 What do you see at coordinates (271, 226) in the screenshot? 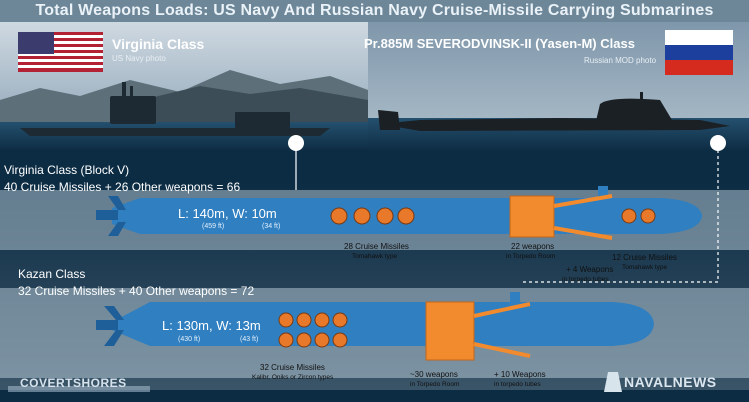
I see `virginia-width-ft: (34 ft)` at bounding box center [271, 226].